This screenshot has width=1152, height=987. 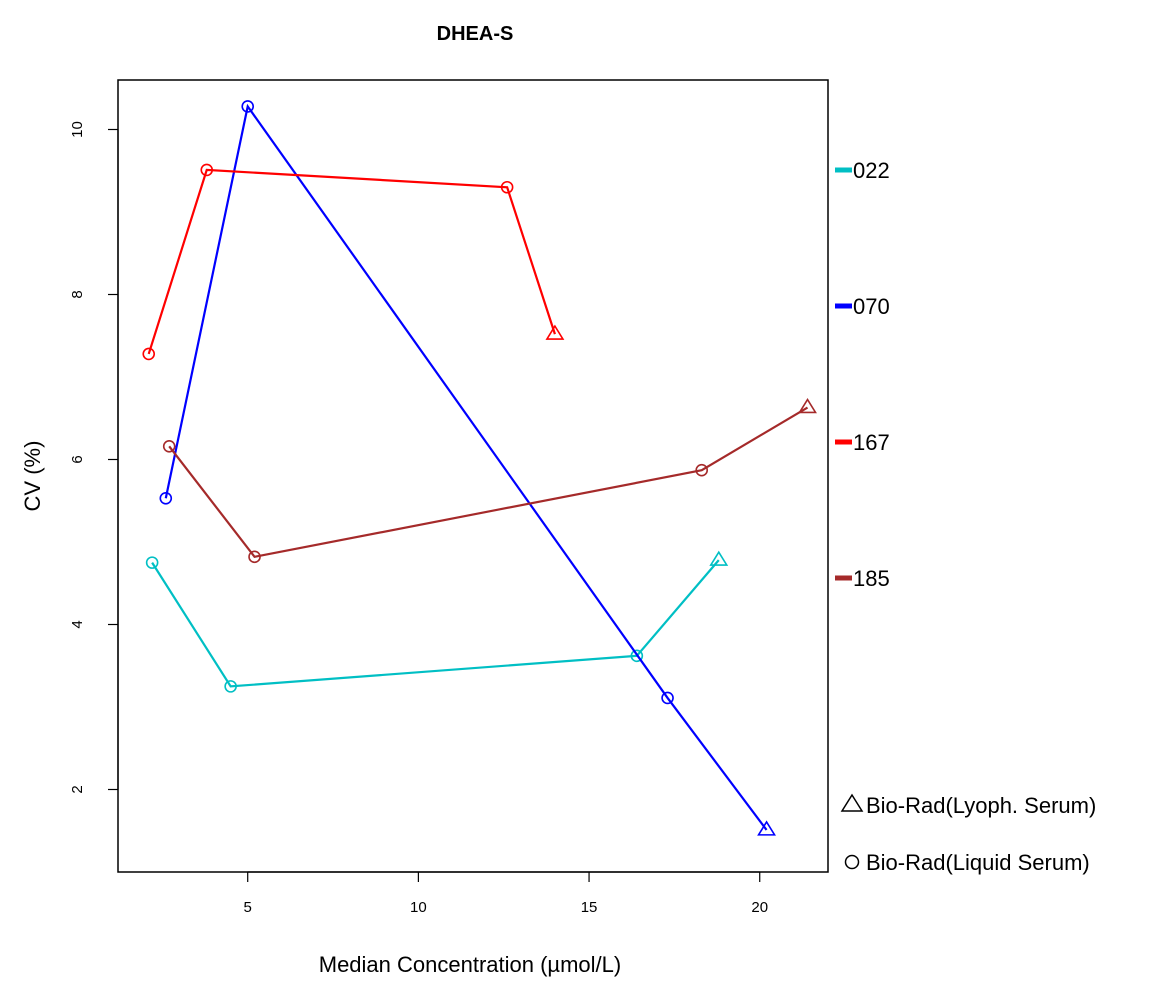 What do you see at coordinates (871, 578) in the screenshot?
I see `legend-label: 185` at bounding box center [871, 578].